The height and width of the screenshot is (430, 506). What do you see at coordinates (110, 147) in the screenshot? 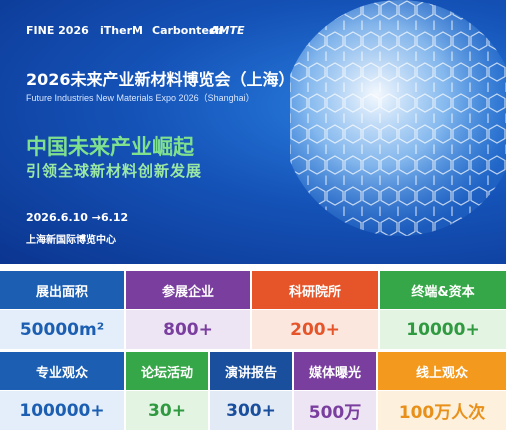
I see `slogan: 中国未来产业崛起` at bounding box center [110, 147].